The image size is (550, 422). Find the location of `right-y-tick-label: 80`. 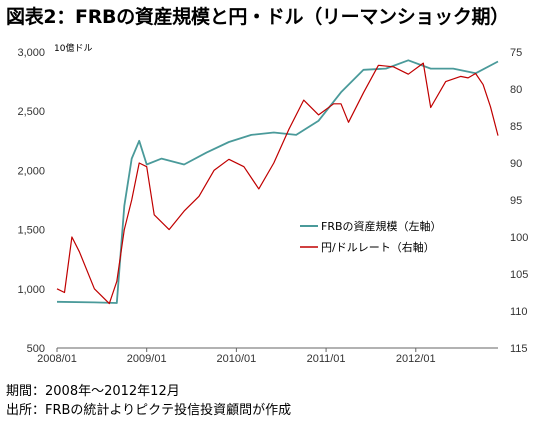

right-y-tick-label: 80 is located at coordinates (516, 90).